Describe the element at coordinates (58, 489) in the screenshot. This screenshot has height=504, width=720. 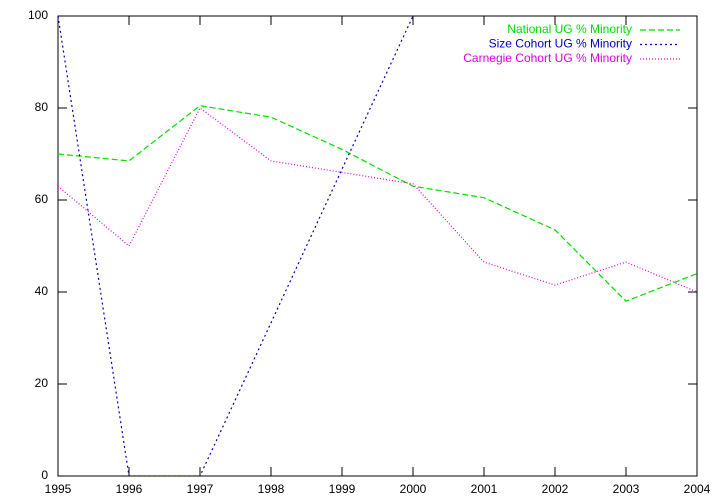
I see `x-tick-label: 1995` at that location.